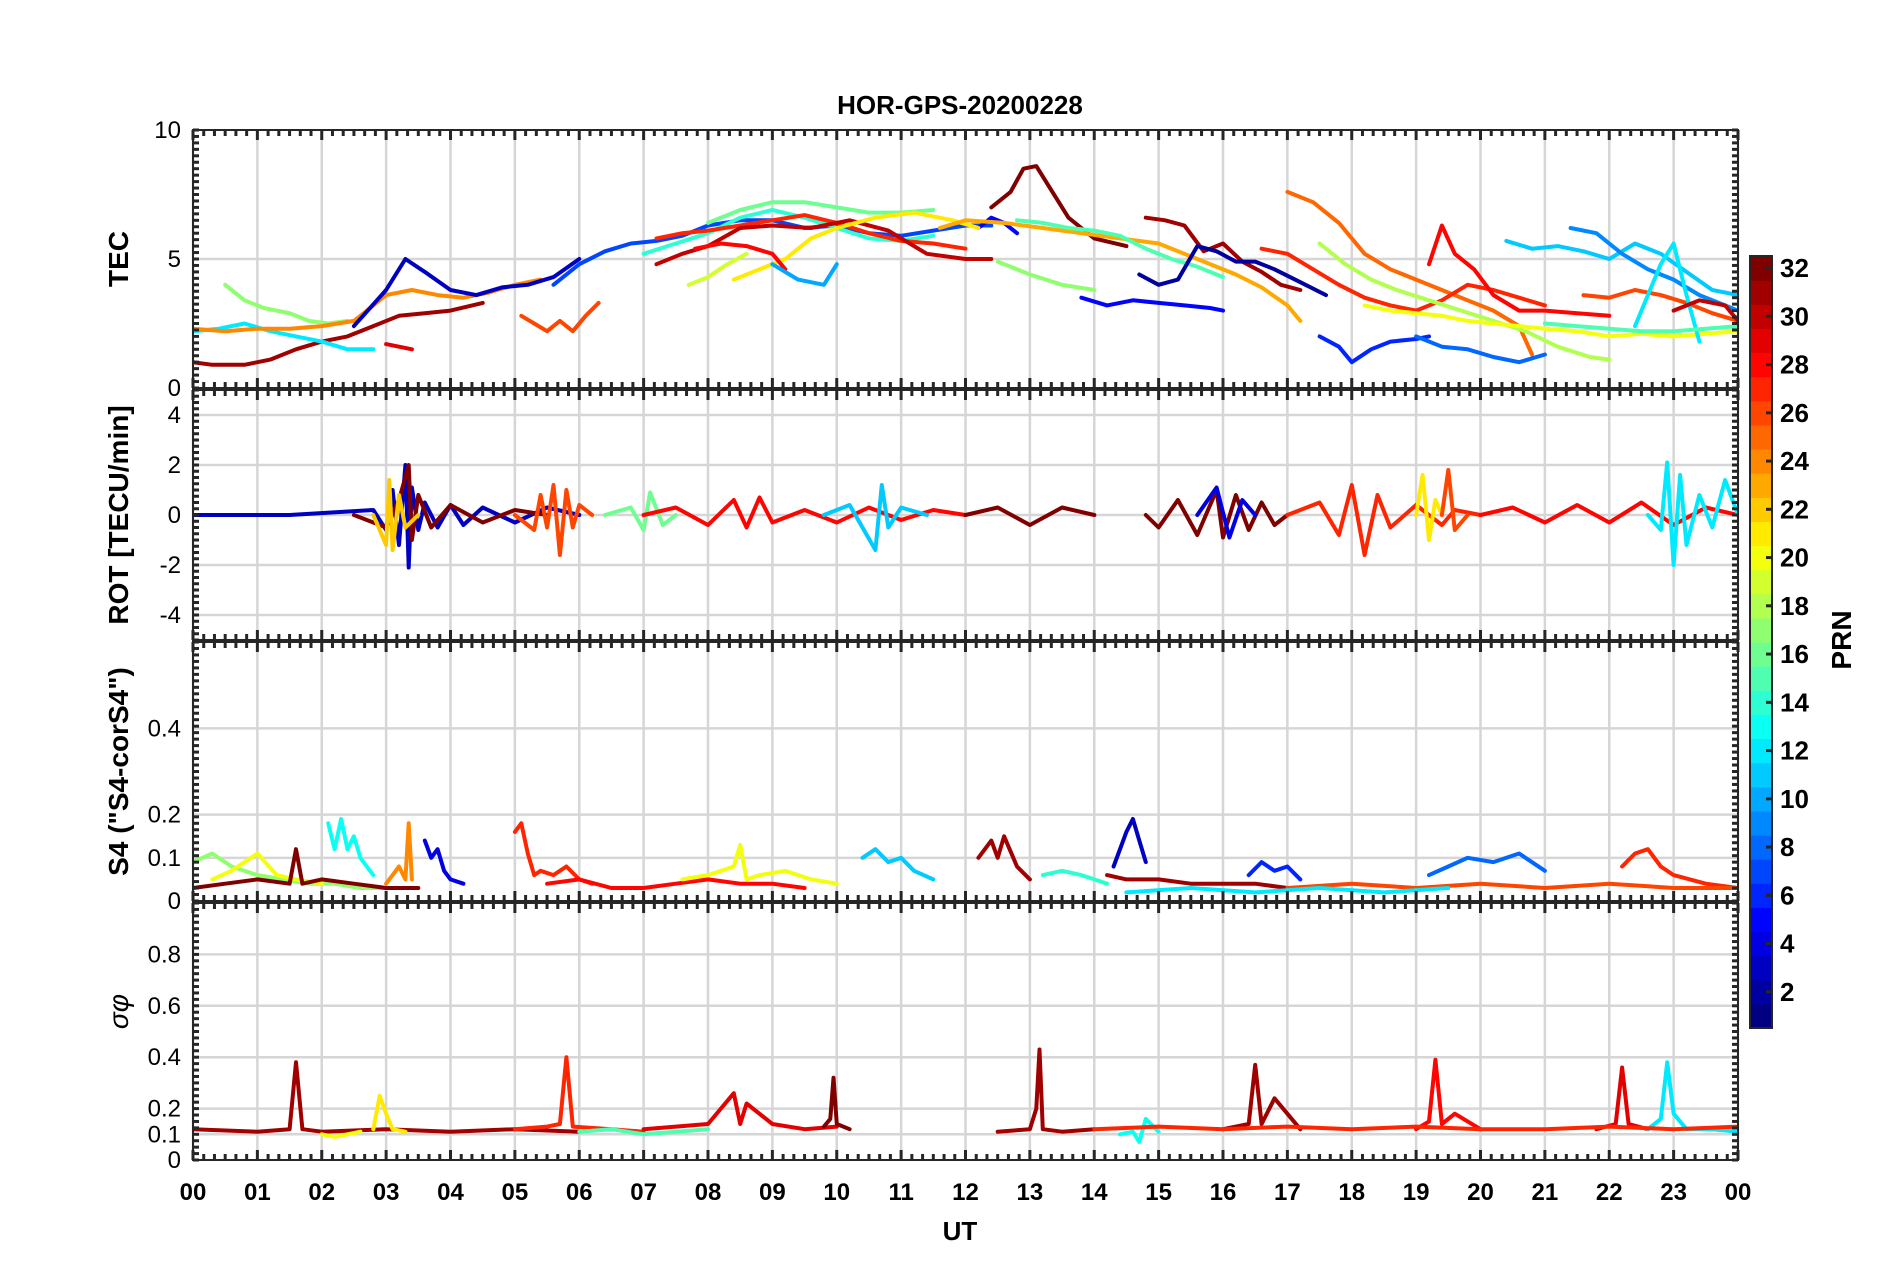 The image size is (1902, 1272). Describe the element at coordinates (164, 954) in the screenshot. I see `y-tick-label: 0.8` at that location.